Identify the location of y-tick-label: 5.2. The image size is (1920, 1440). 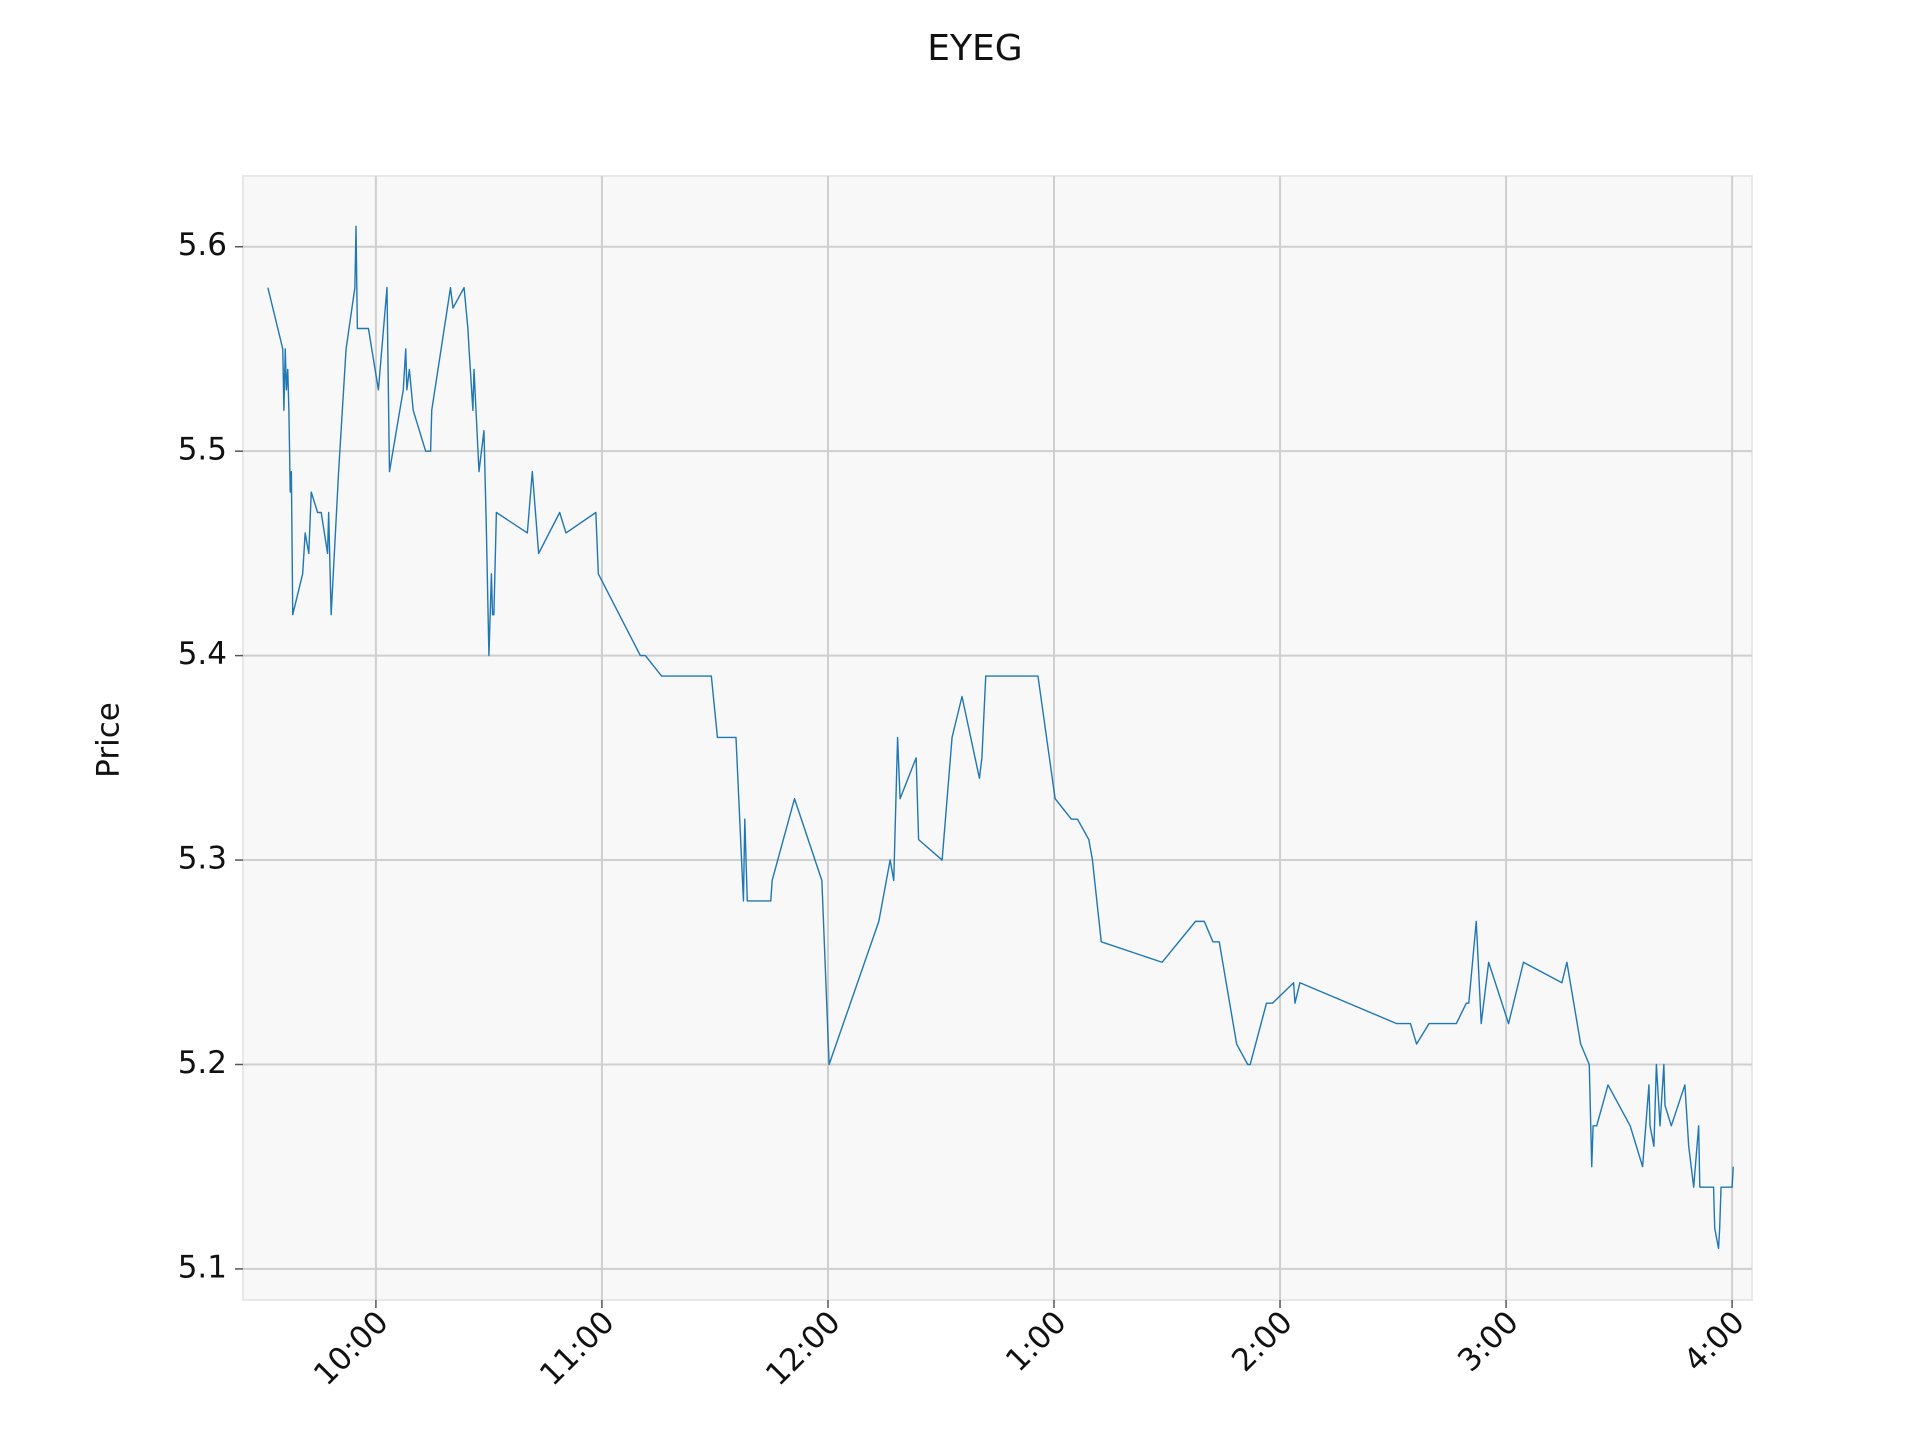
(202, 1063).